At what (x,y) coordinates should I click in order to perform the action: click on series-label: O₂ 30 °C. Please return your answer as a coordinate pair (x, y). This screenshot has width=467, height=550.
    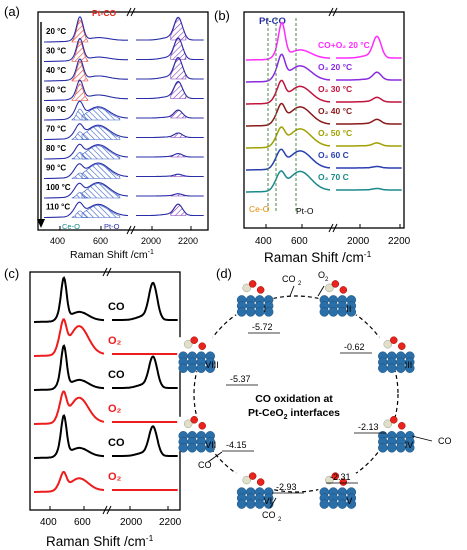
    Looking at the image, I should click on (335, 89).